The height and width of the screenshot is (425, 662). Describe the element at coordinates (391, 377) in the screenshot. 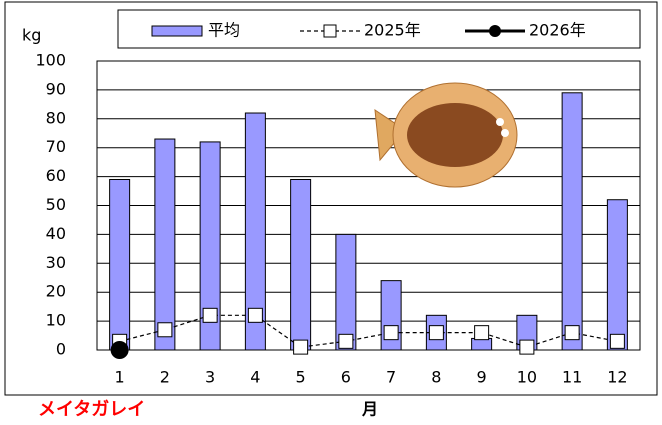

I see `x-tick-label: 7` at that location.